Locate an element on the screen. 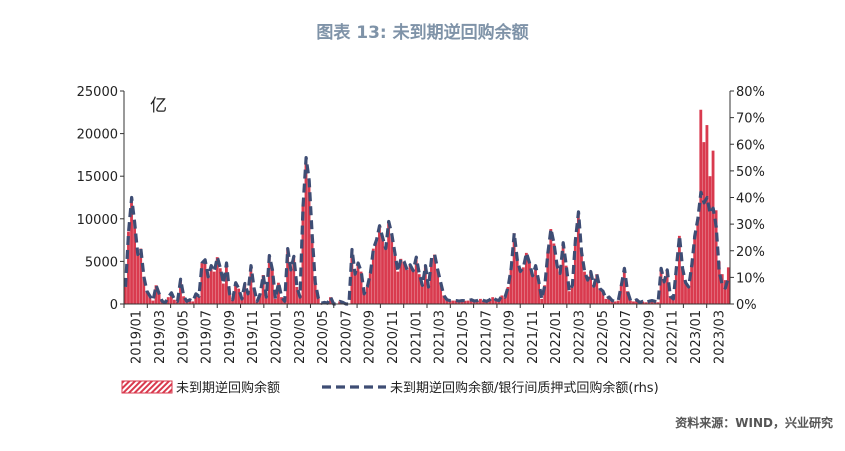 The width and height of the screenshot is (845, 451). legend-bar-label: 未到期逆回购余额 is located at coordinates (228, 388).